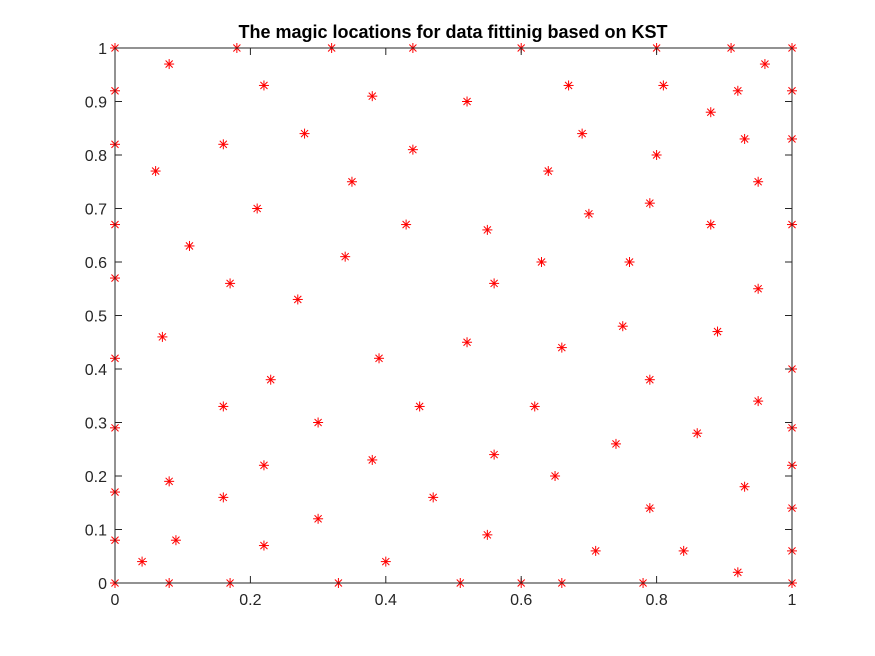 This screenshot has width=875, height=656. I want to click on x-tick-label: 0, so click(115, 600).